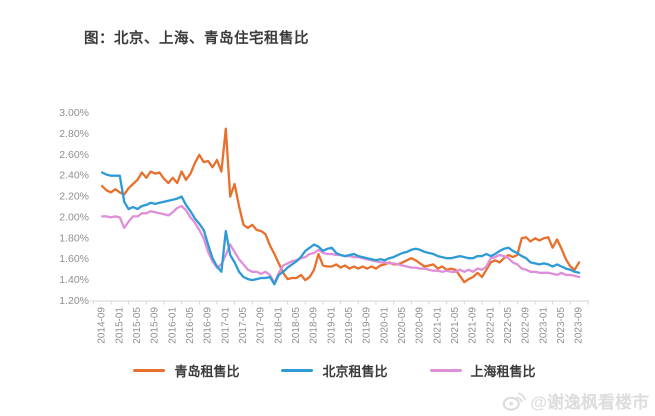 The height and width of the screenshot is (416, 655). I want to click on x-tick-label: 2017-05, so click(243, 325).